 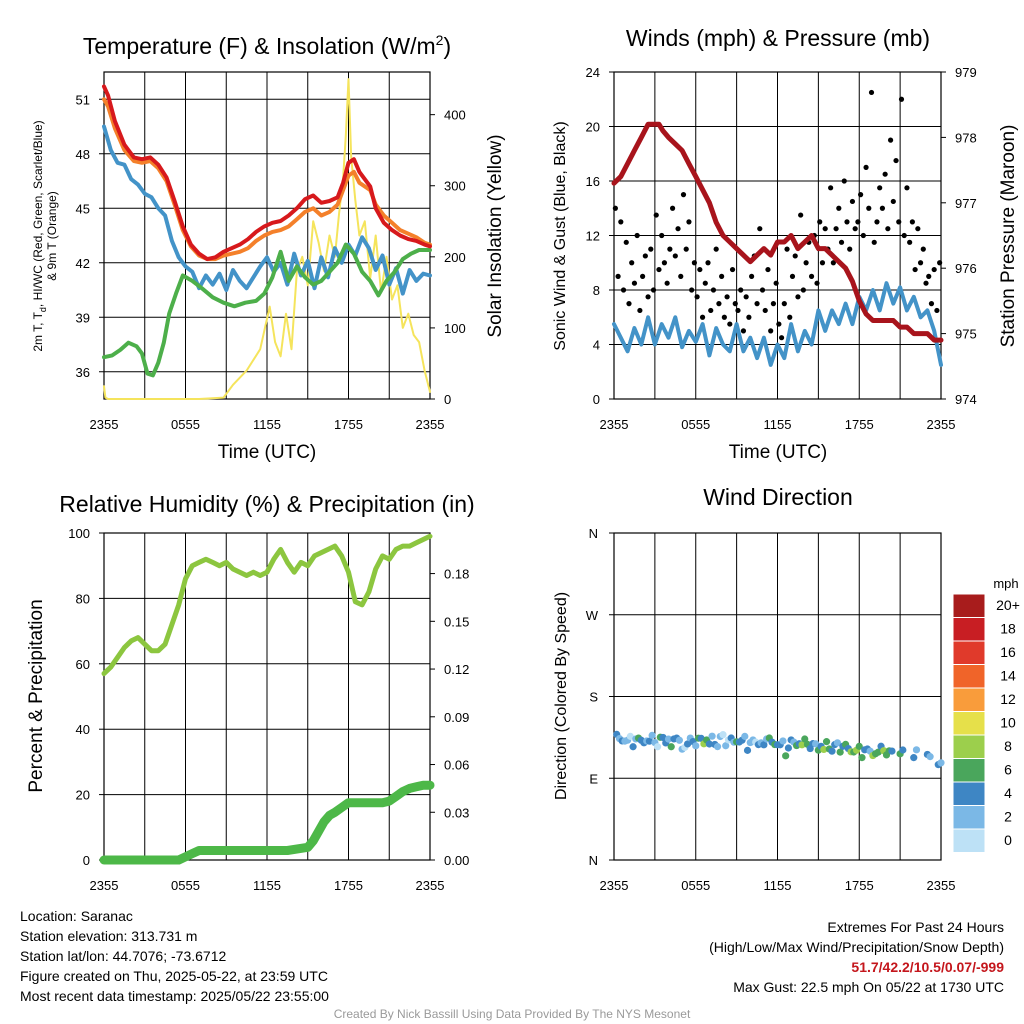 What do you see at coordinates (104, 885) in the screenshot?
I see `rh-xtick-label: 2355` at bounding box center [104, 885].